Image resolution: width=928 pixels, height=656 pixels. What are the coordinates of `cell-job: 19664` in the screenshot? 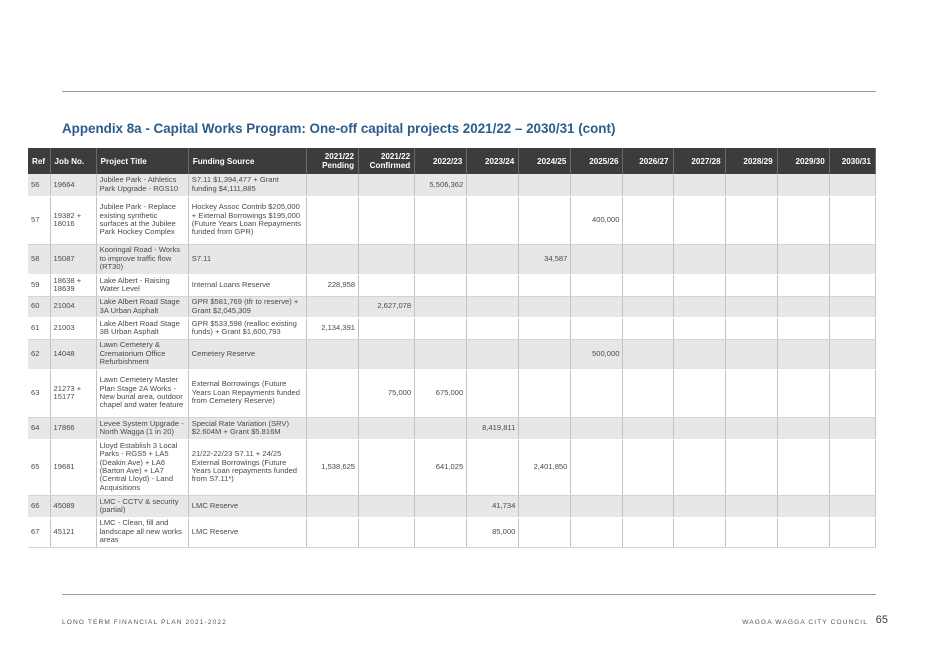 It's located at (73, 185).